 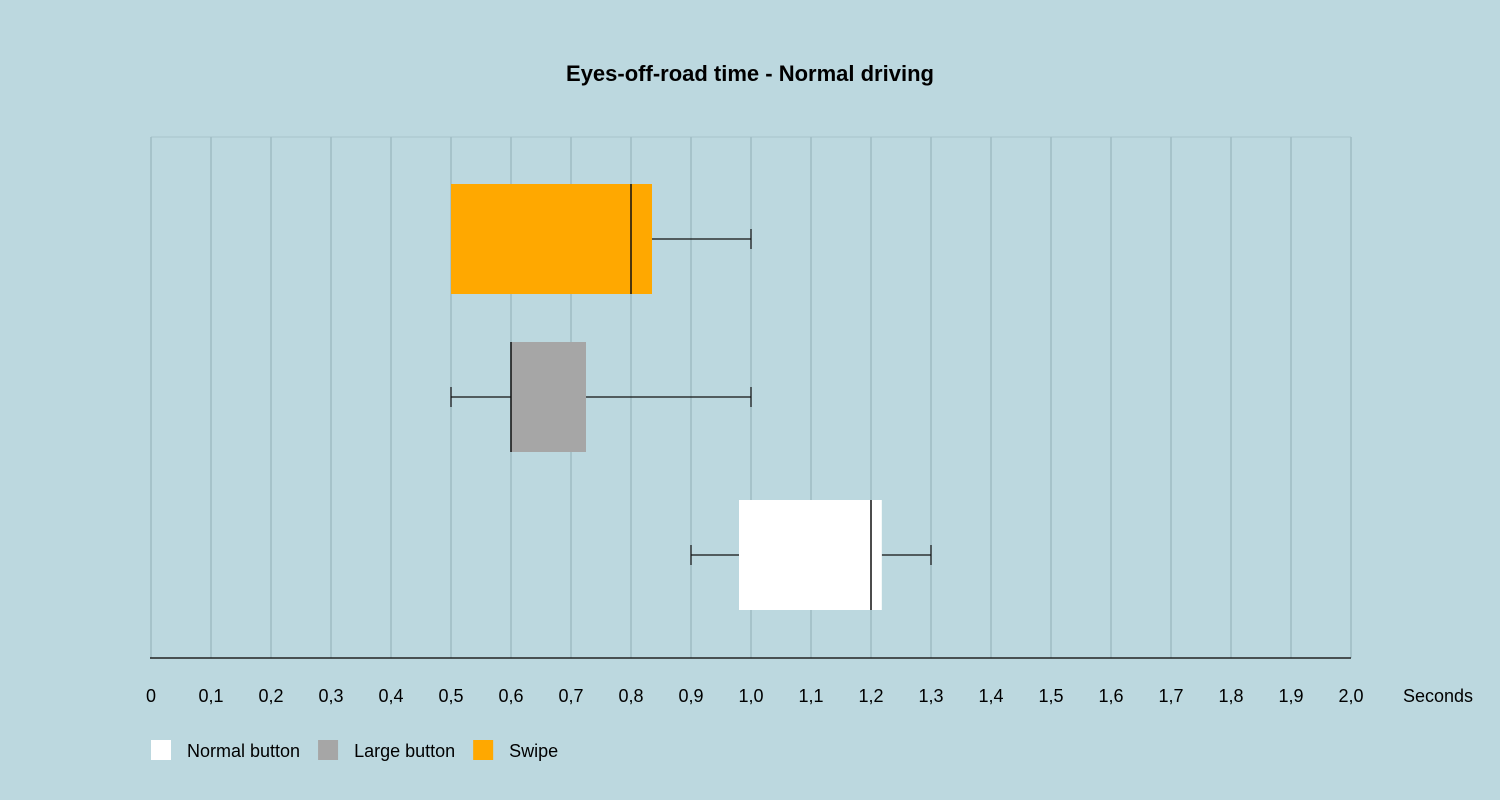 I want to click on x-tick-label: 0,1, so click(x=210, y=696).